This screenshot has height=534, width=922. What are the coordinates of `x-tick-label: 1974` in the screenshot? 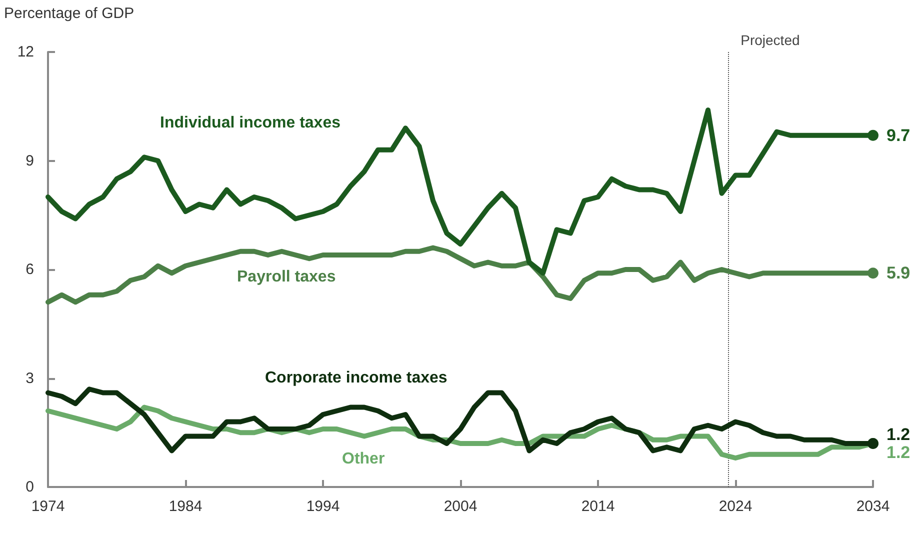 It's located at (48, 506).